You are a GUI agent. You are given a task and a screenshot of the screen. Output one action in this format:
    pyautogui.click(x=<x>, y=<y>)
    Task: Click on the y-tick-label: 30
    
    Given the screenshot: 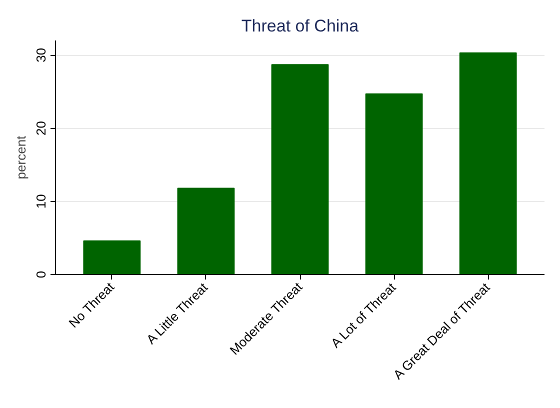 What is the action you would take?
    pyautogui.click(x=41, y=55)
    